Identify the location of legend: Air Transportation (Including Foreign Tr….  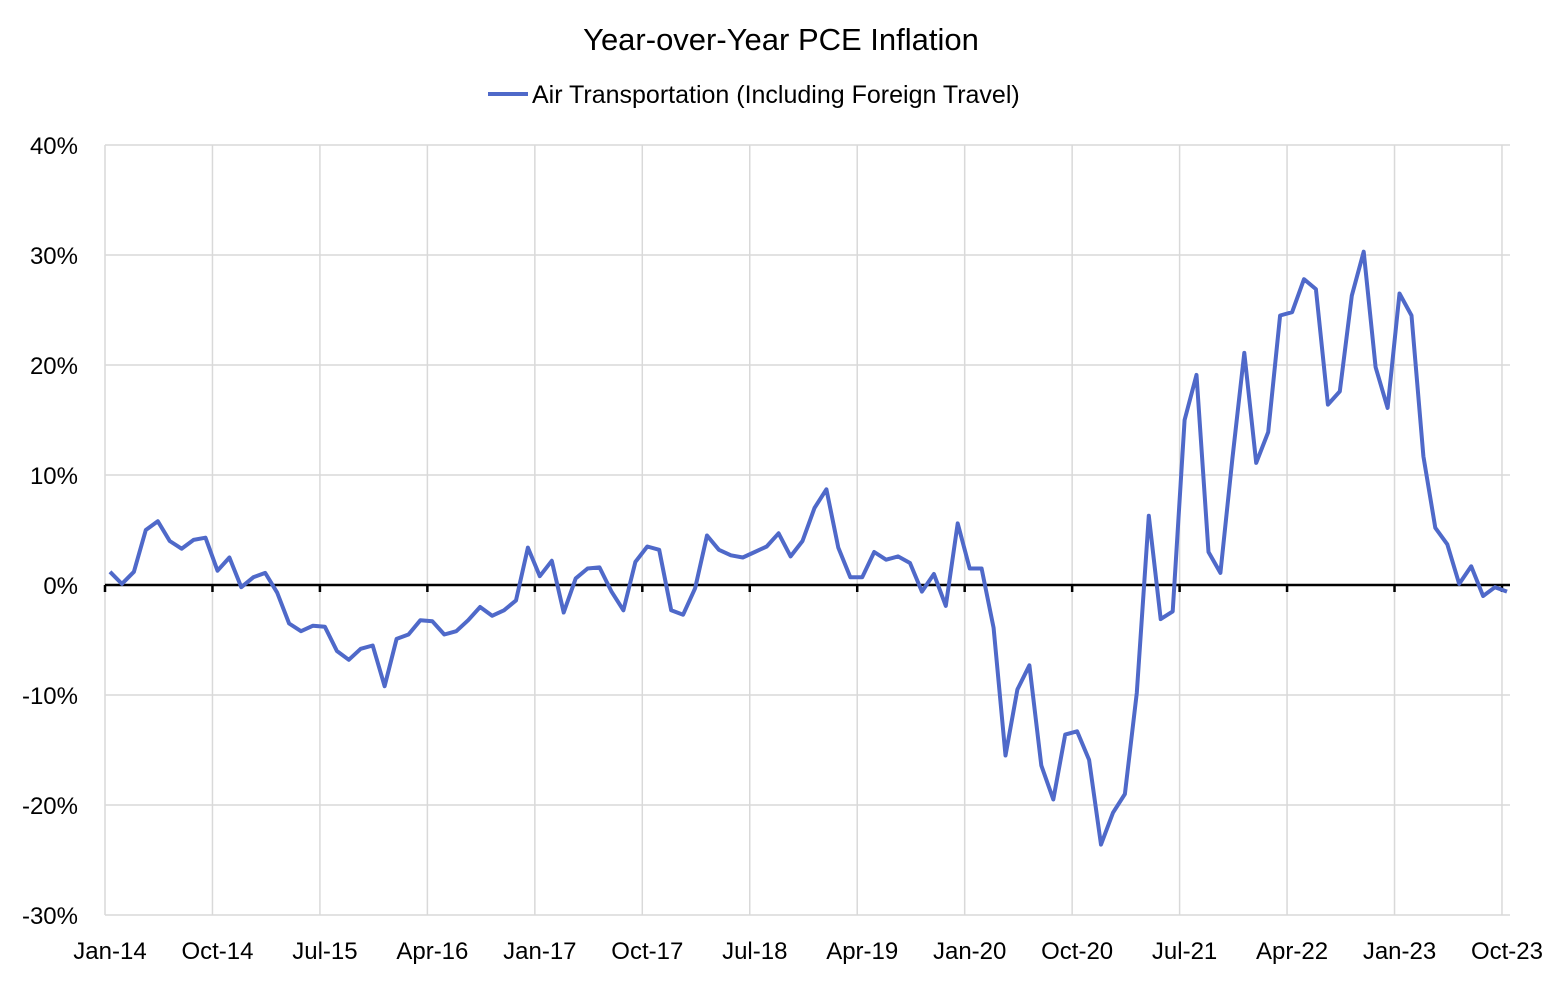
(754, 95).